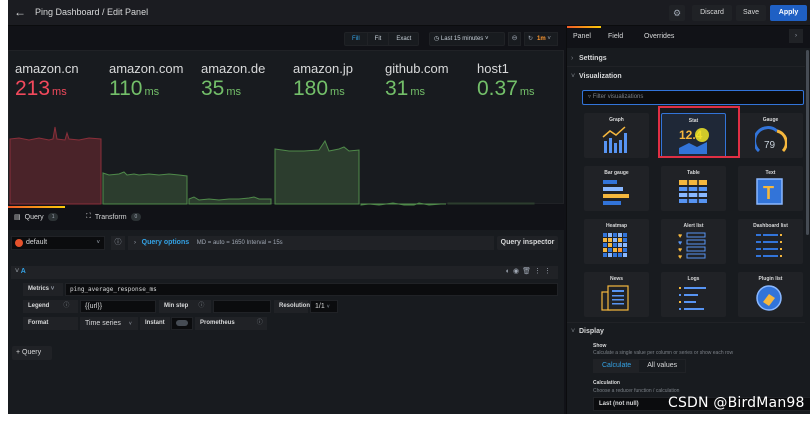 The image size is (810, 421). I want to click on discard-button: Discard, so click(712, 13).